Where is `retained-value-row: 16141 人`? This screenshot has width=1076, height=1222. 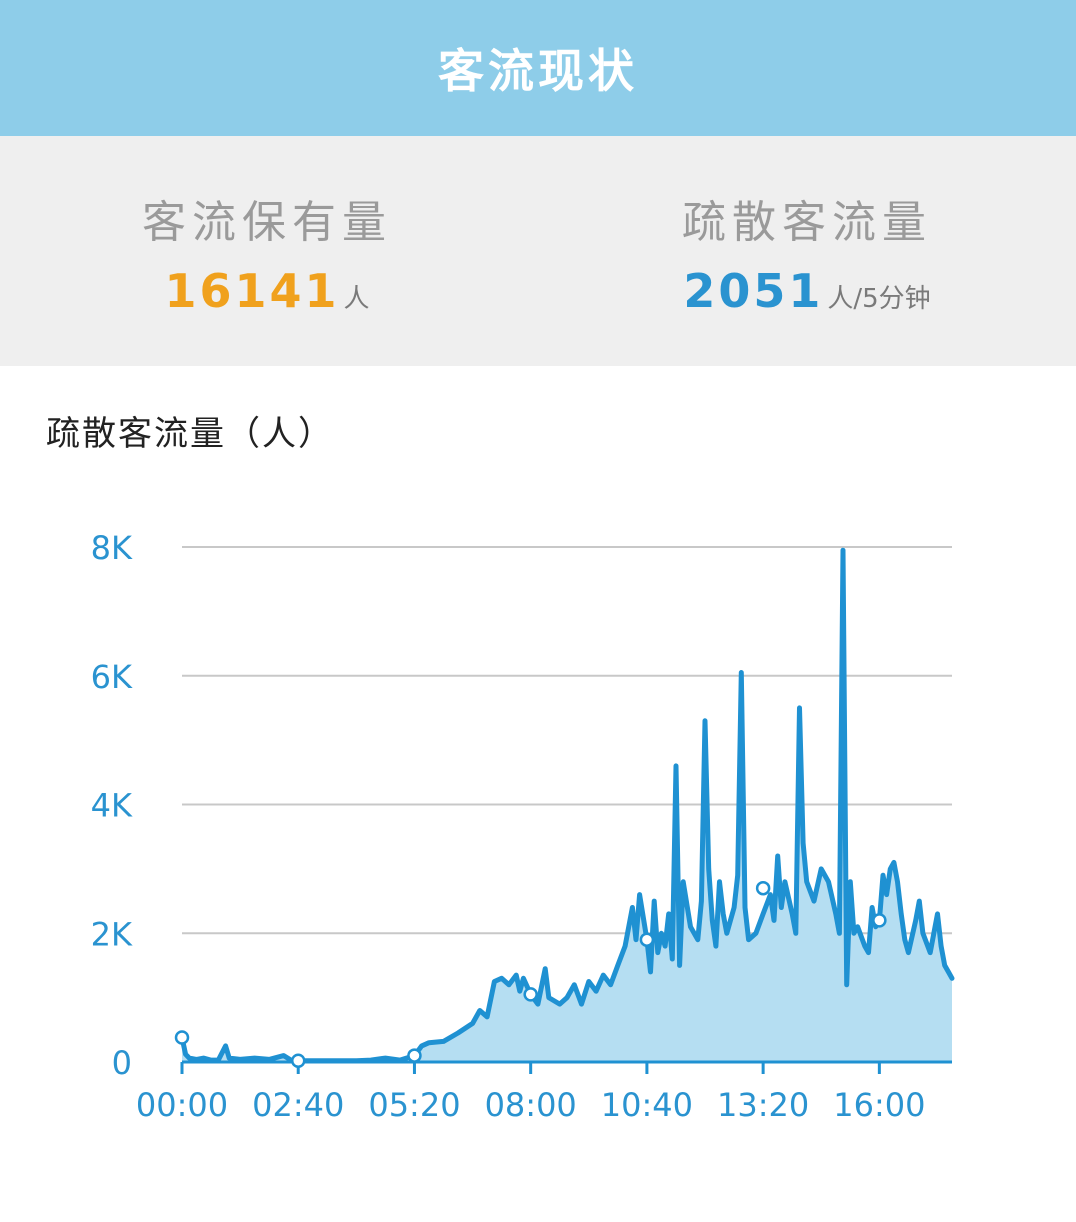
retained-value-row: 16141 人 is located at coordinates (268, 291).